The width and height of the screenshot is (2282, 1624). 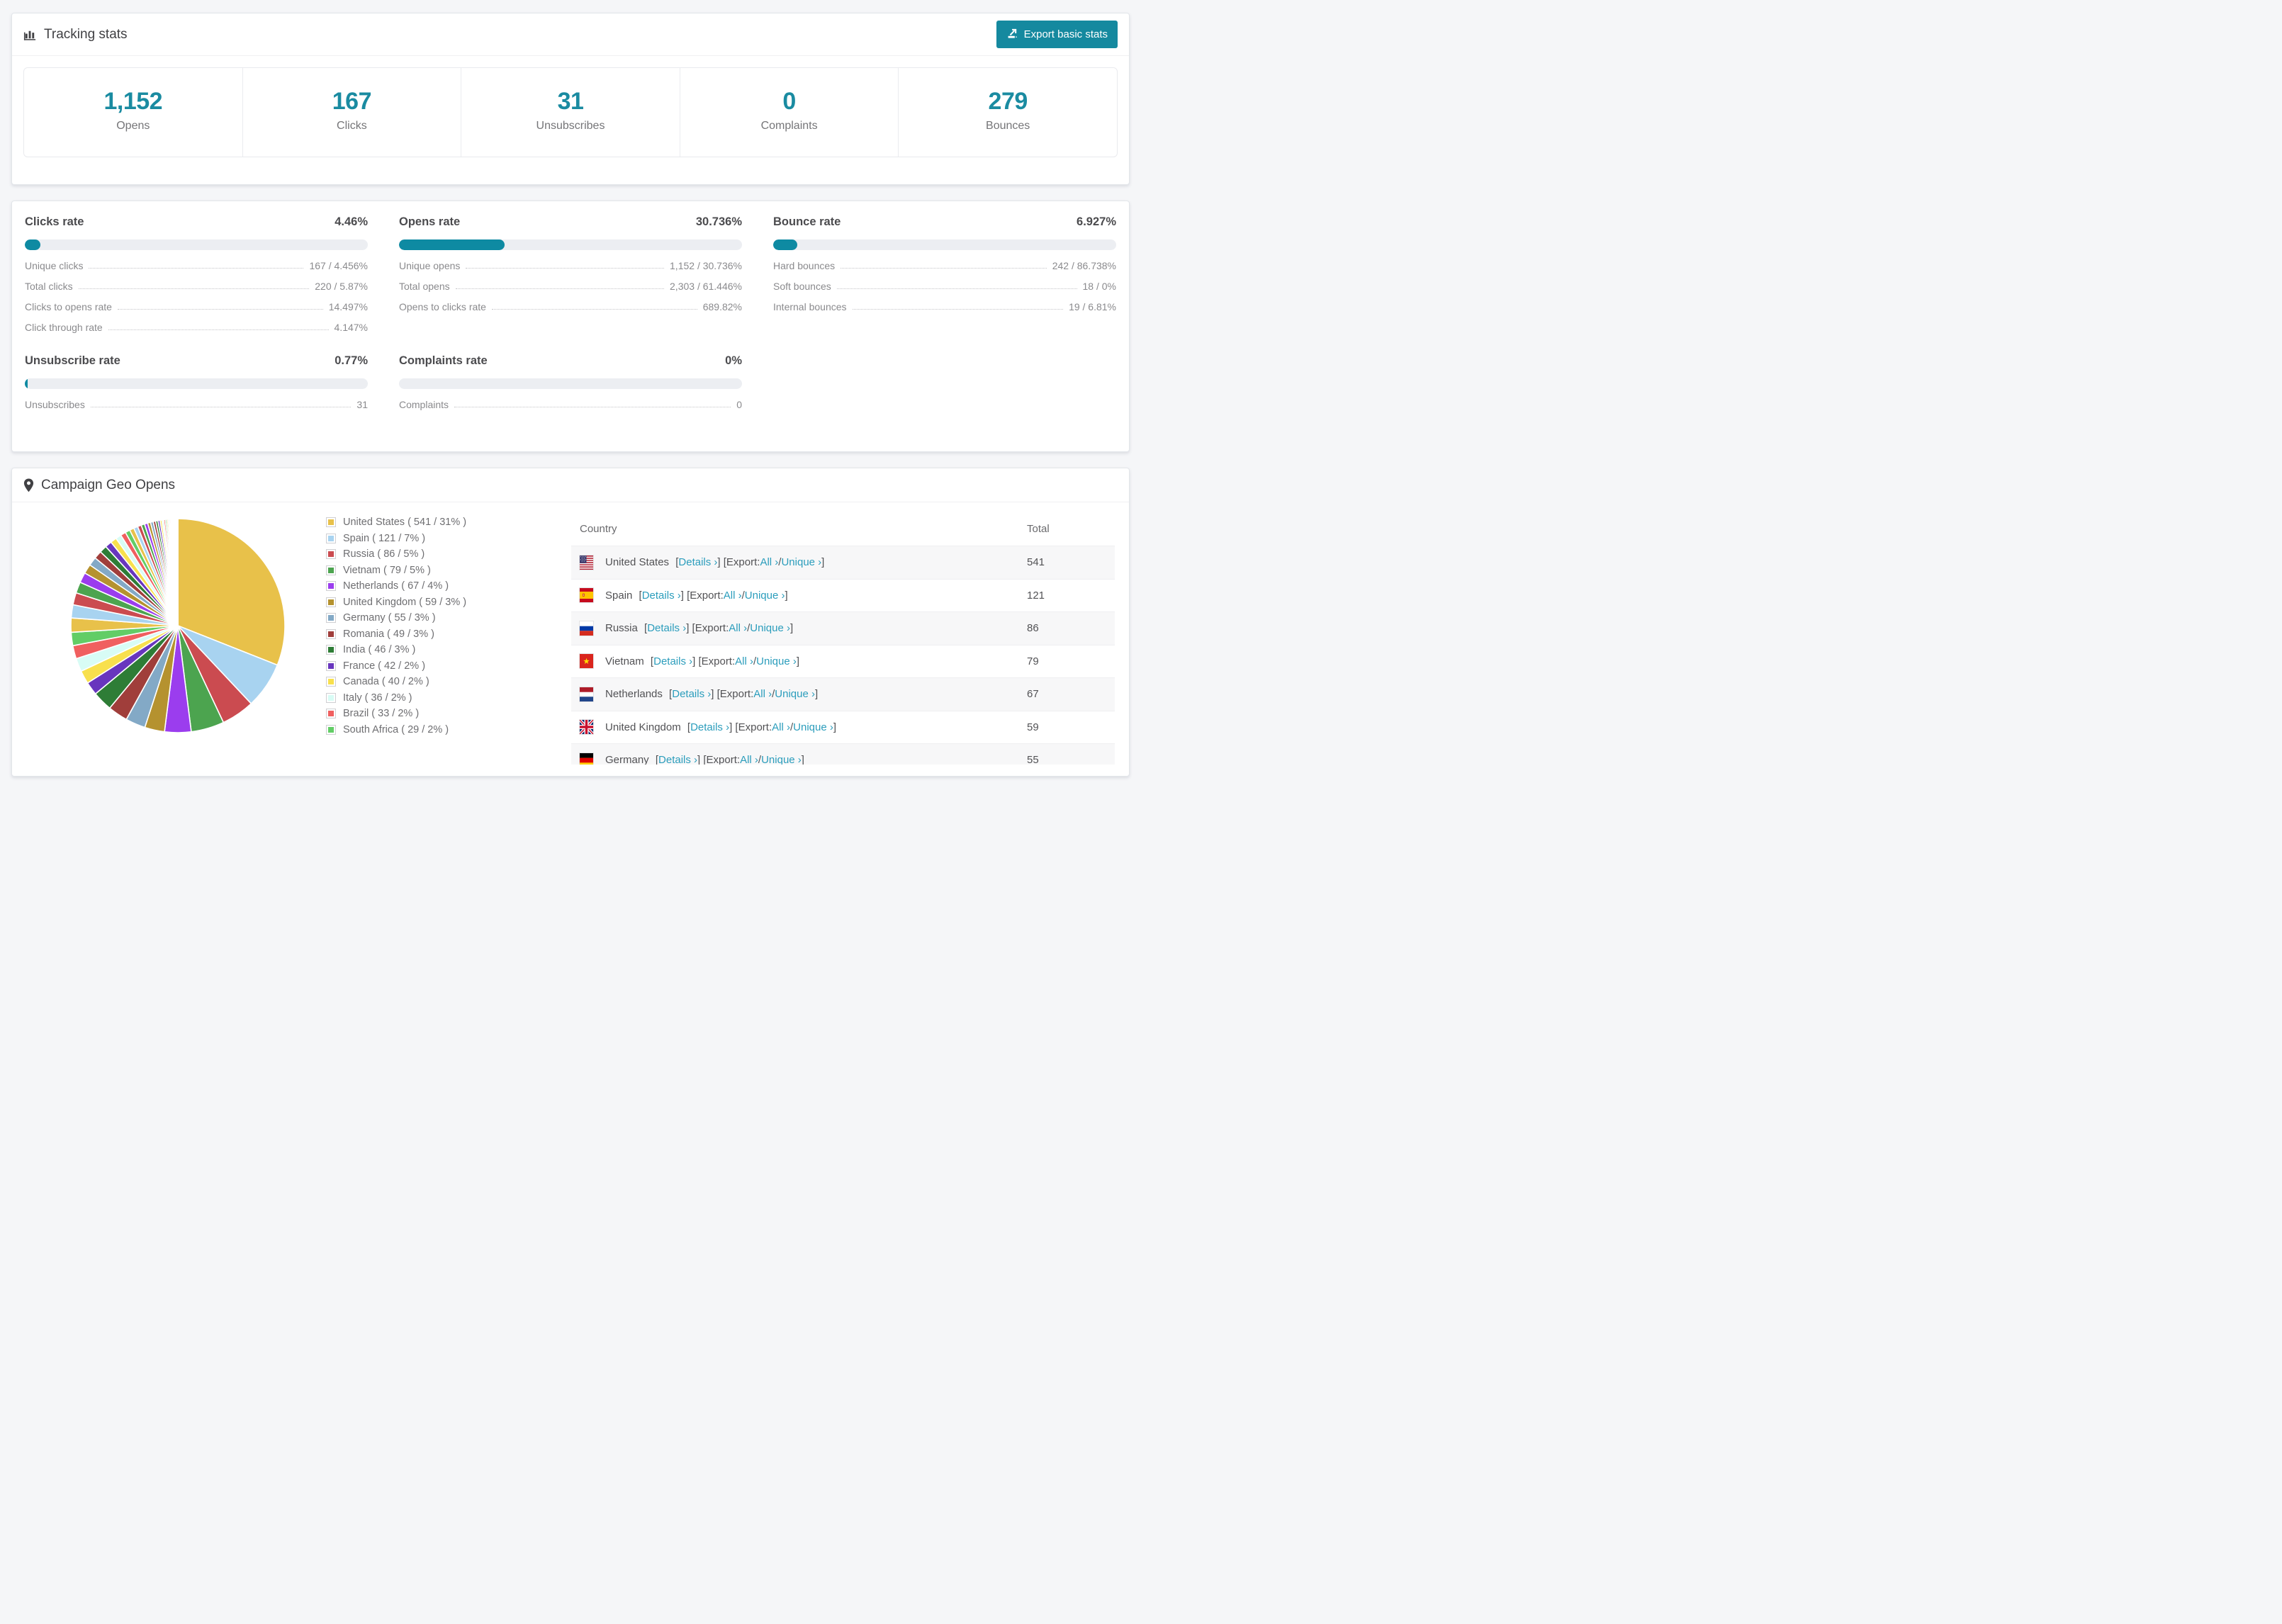 I want to click on stat-value: 31, so click(x=570, y=101).